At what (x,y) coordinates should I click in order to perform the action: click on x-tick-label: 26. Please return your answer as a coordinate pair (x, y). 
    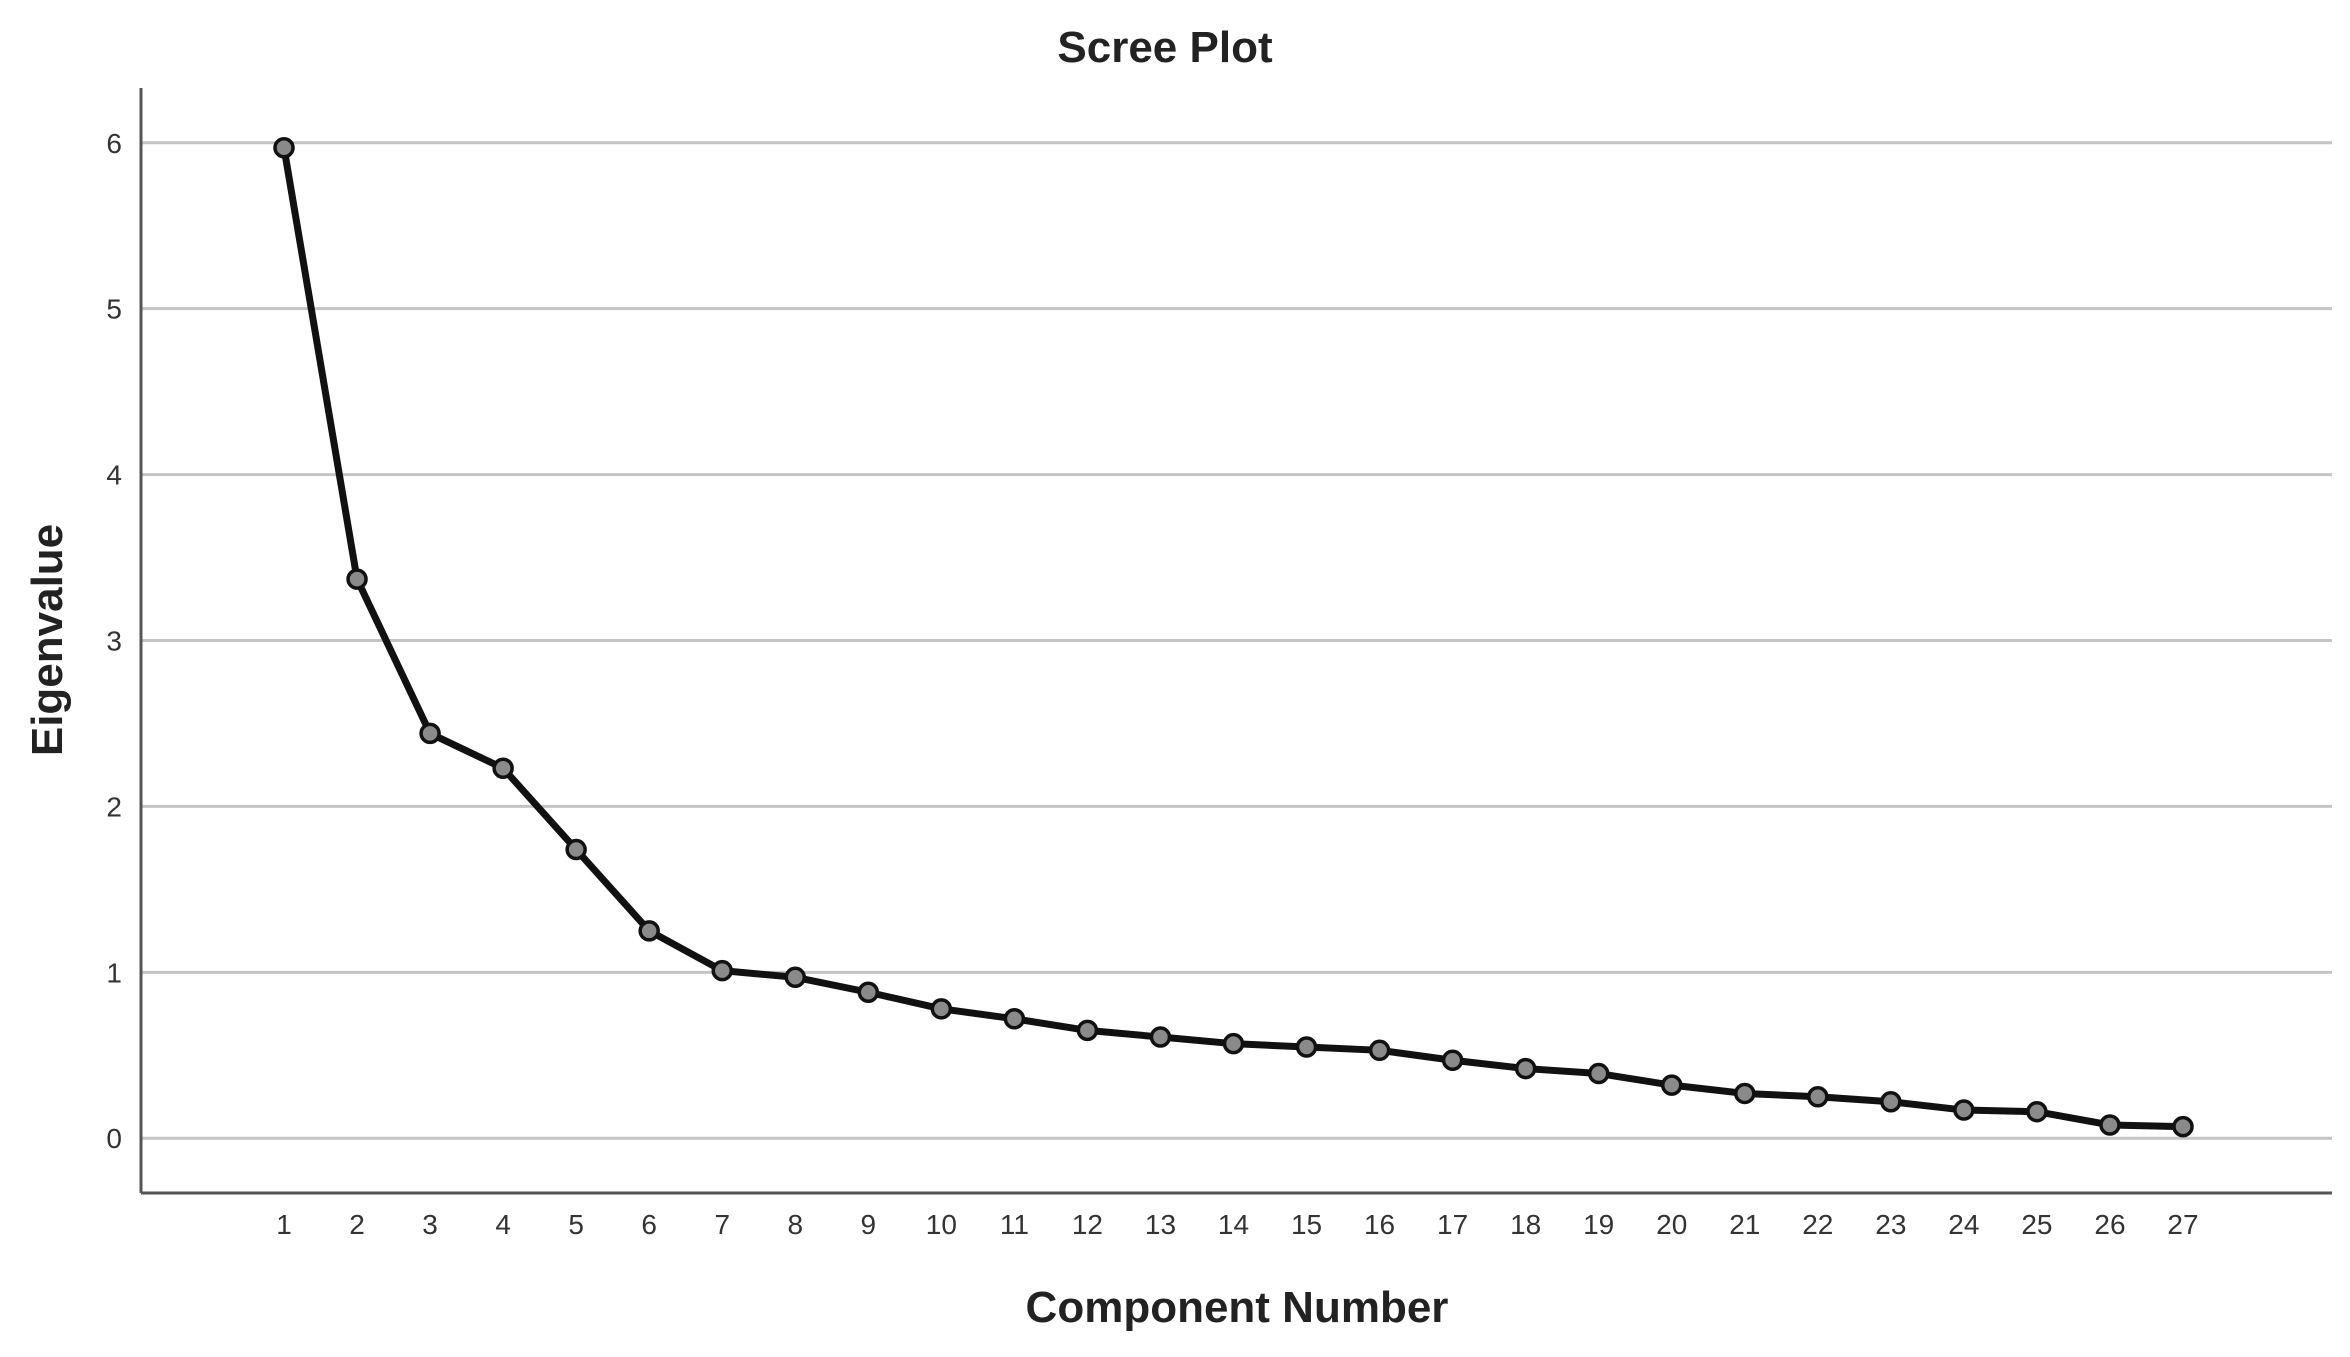
    Looking at the image, I should click on (2109, 1224).